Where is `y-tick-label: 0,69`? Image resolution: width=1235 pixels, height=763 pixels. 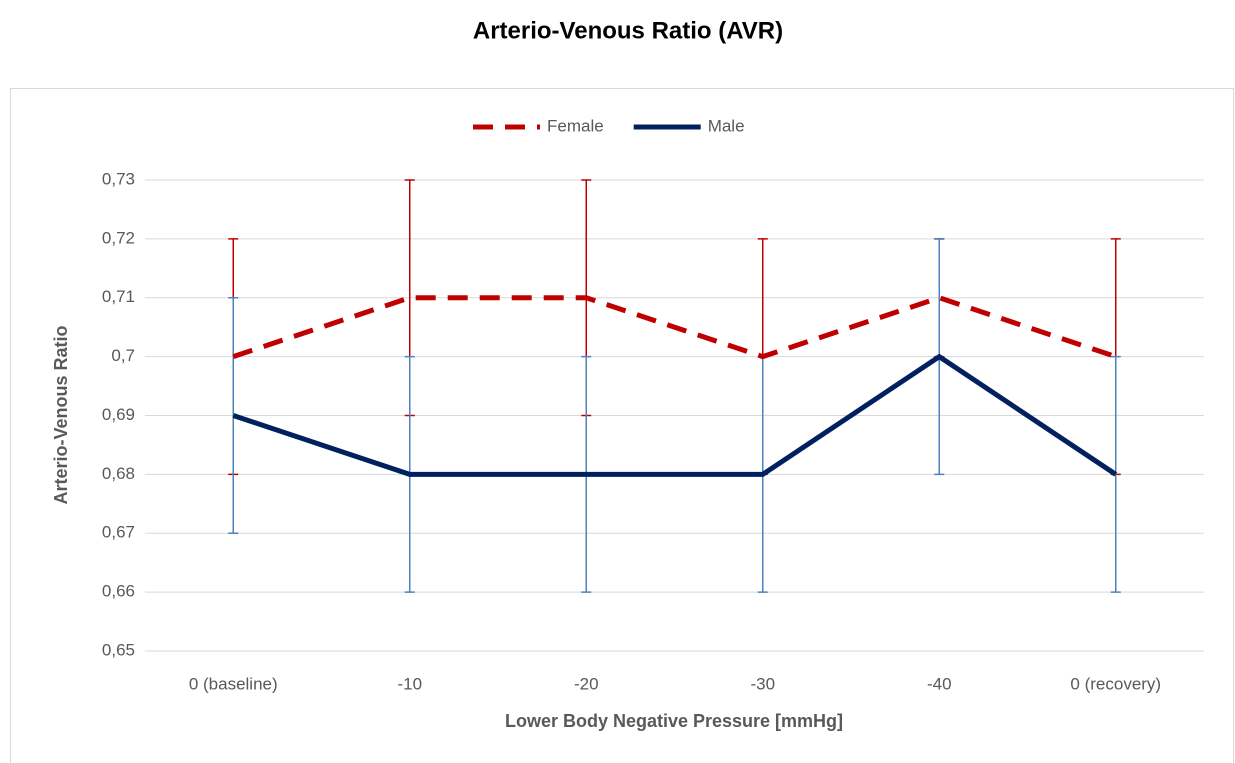
y-tick-label: 0,69 is located at coordinates (118, 414).